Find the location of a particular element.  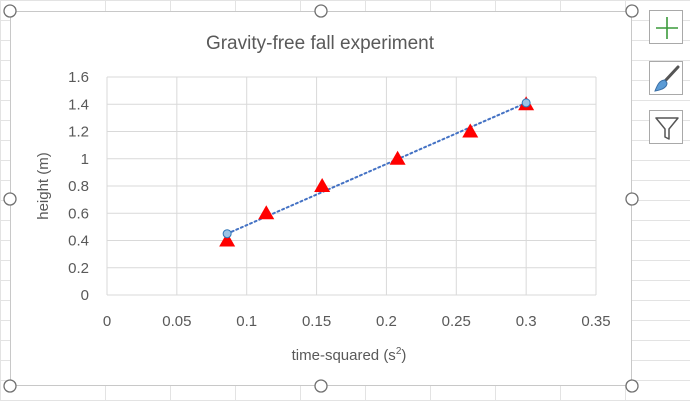

chart-elements-button is located at coordinates (666, 27).